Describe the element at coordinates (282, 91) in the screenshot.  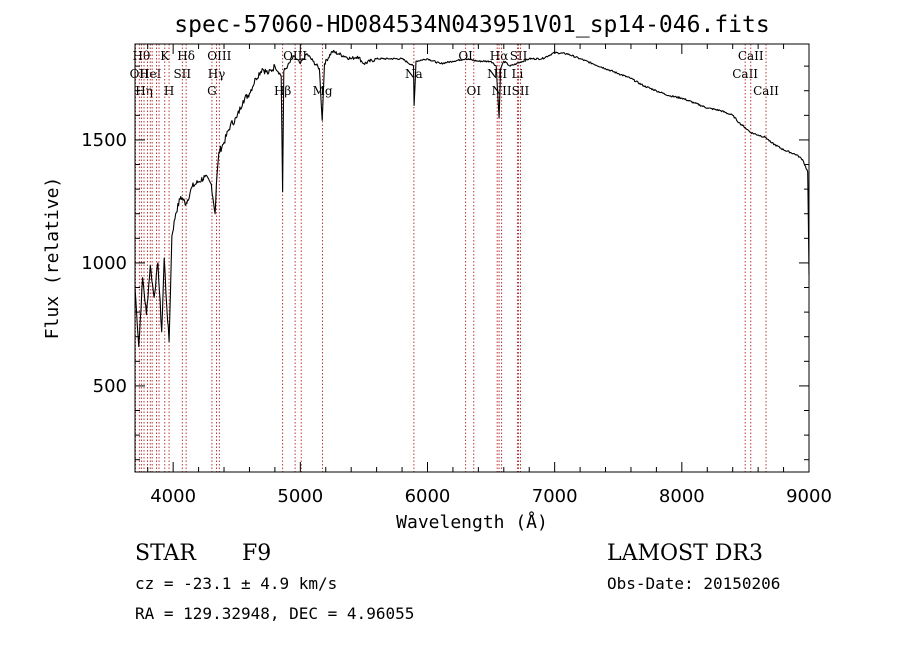
I see `line-marker-label: Hβ` at that location.